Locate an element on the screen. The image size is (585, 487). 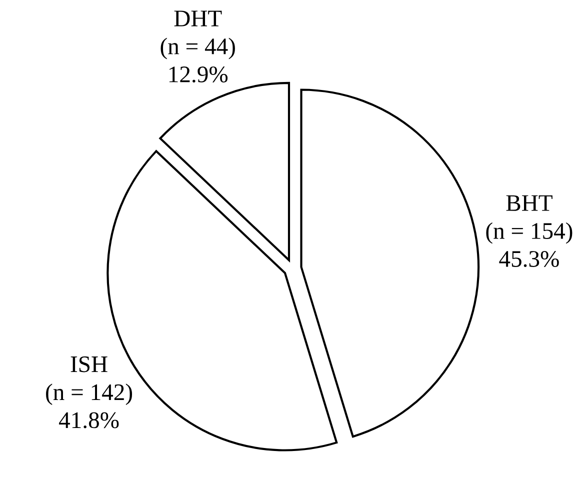
slice-label: BHT is located at coordinates (529, 203).